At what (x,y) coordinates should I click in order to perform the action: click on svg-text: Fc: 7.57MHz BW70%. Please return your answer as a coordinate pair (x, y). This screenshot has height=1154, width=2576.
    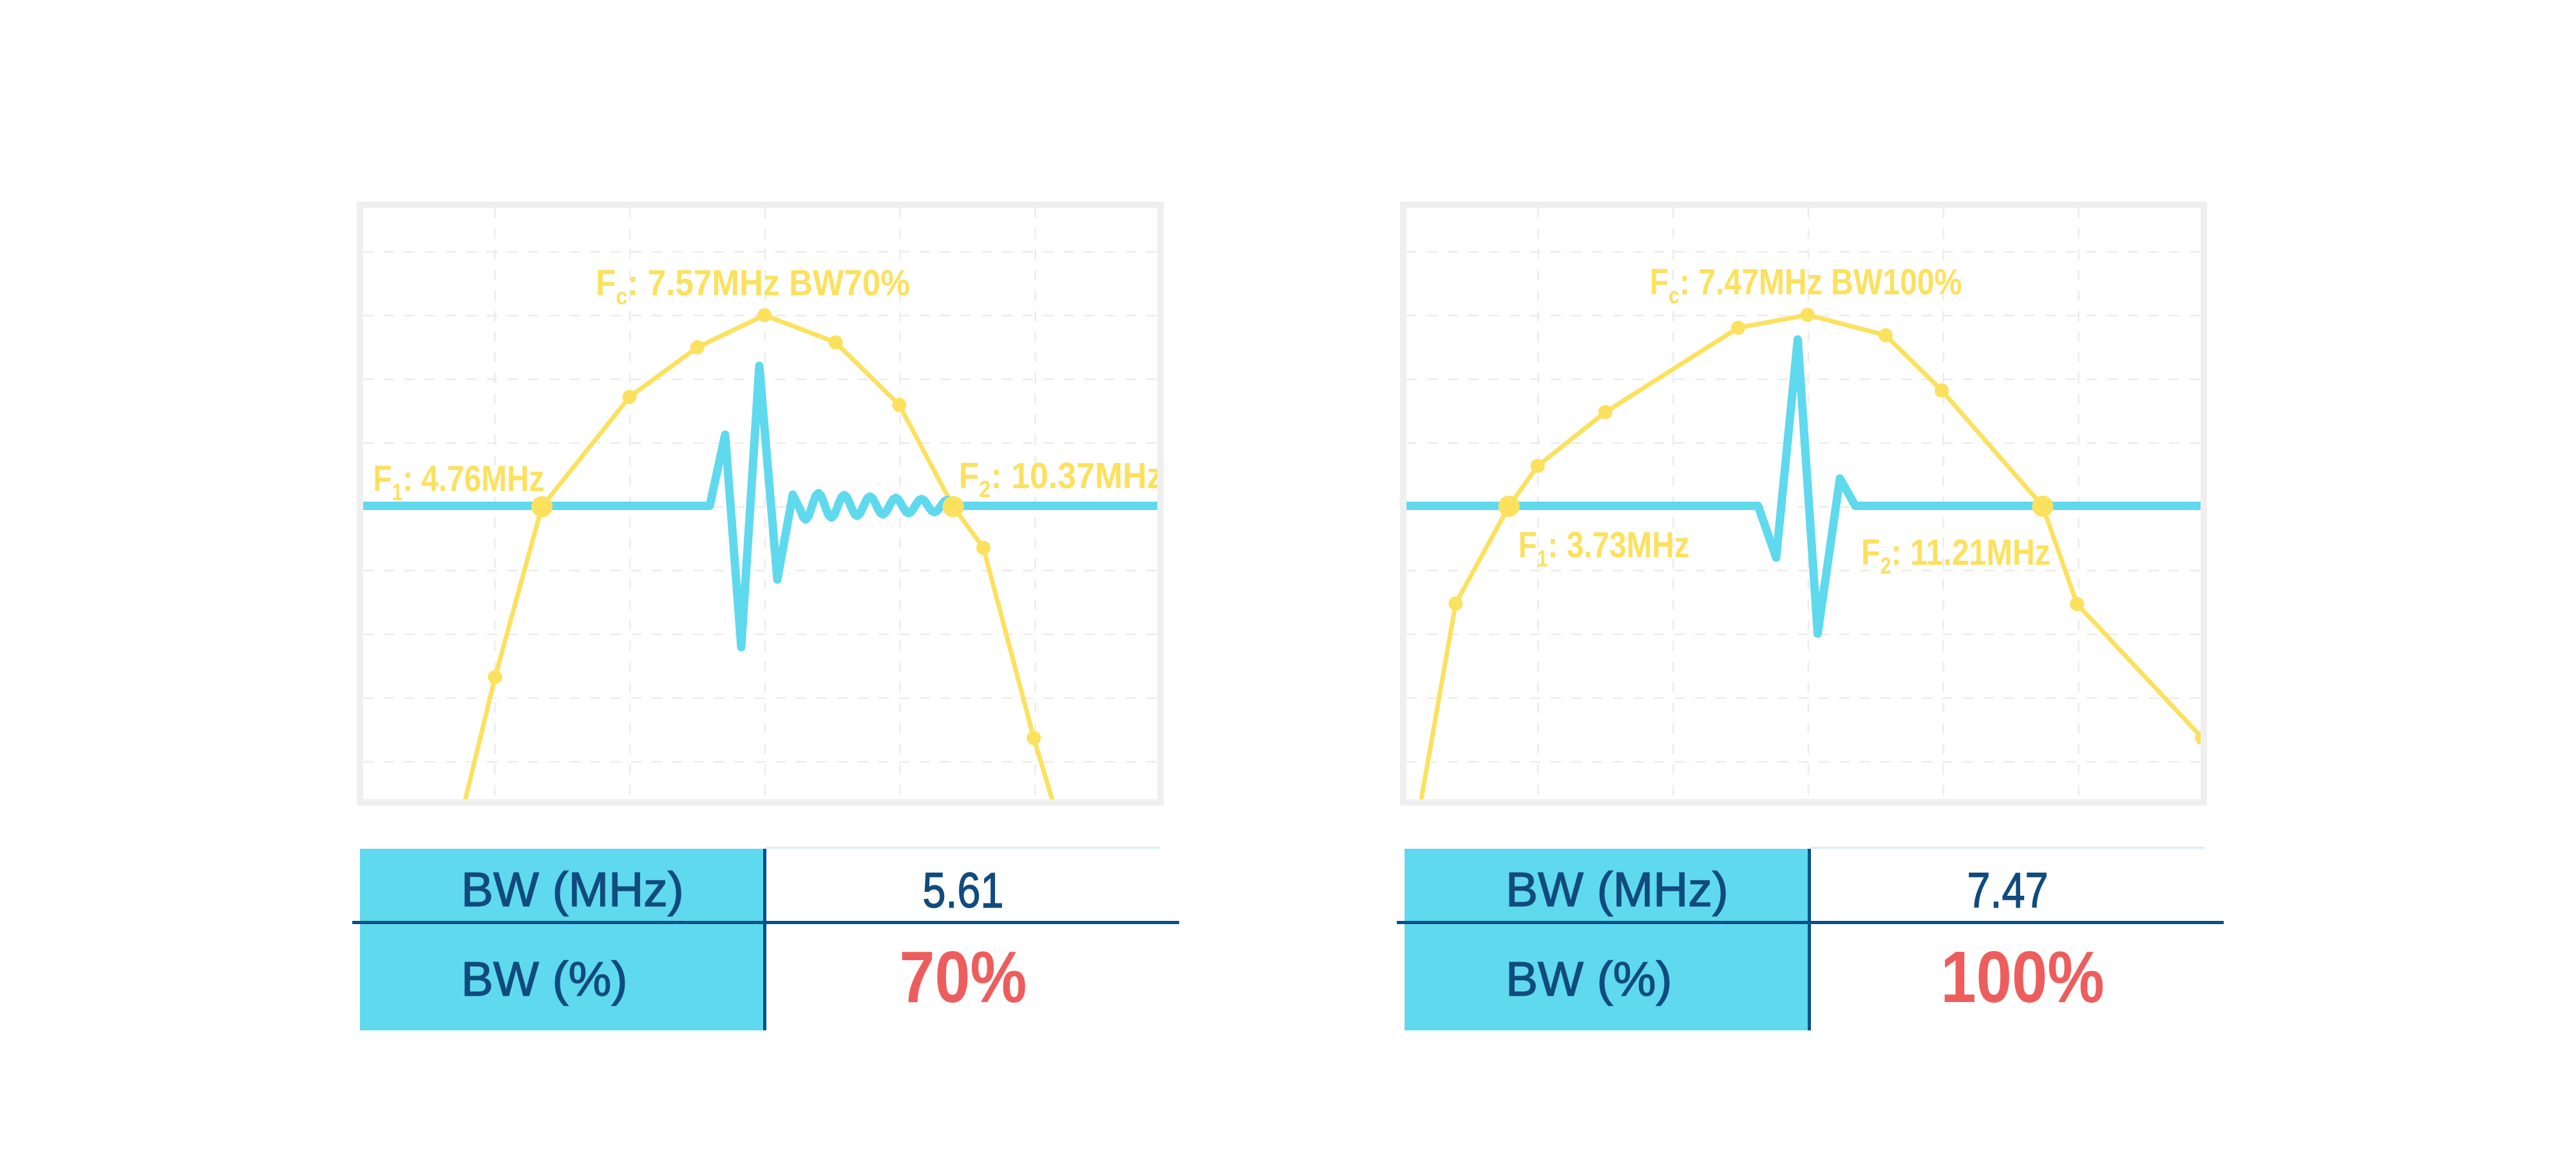
    Looking at the image, I should click on (753, 286).